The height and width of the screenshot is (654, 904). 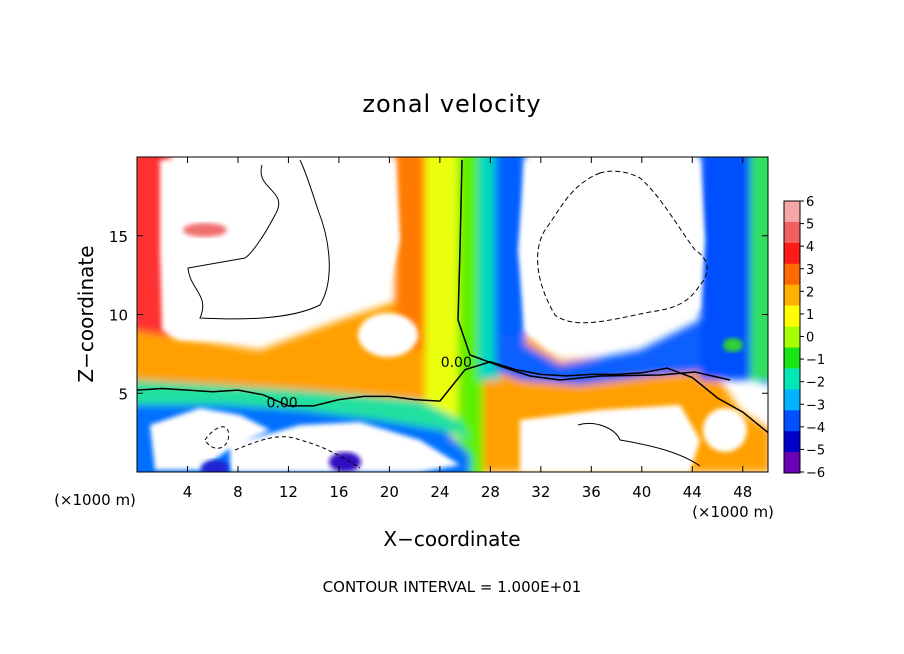 What do you see at coordinates (815, 428) in the screenshot?
I see `colorbar-label: −4` at bounding box center [815, 428].